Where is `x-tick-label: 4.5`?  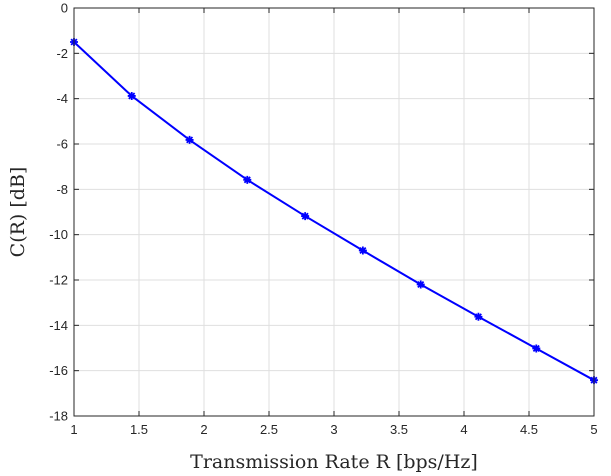 x-tick-label: 4.5 is located at coordinates (529, 429).